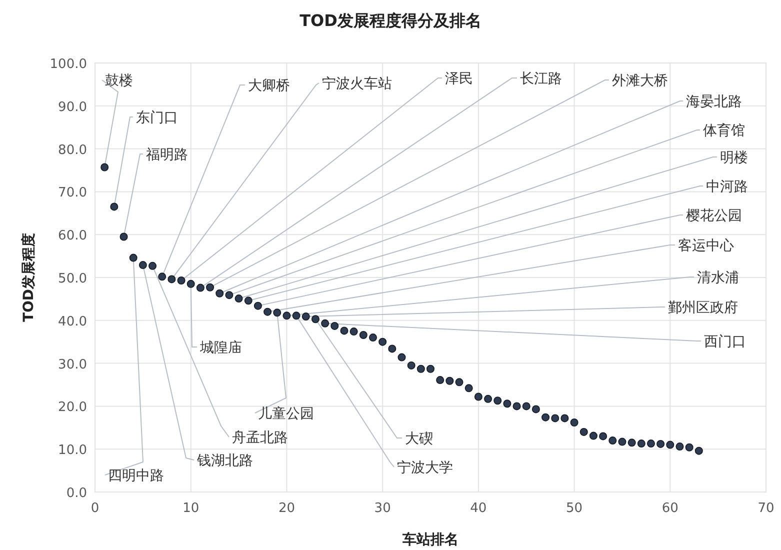  What do you see at coordinates (391, 20) in the screenshot?
I see `chart-title: TOD发展程度得分及排名` at bounding box center [391, 20].